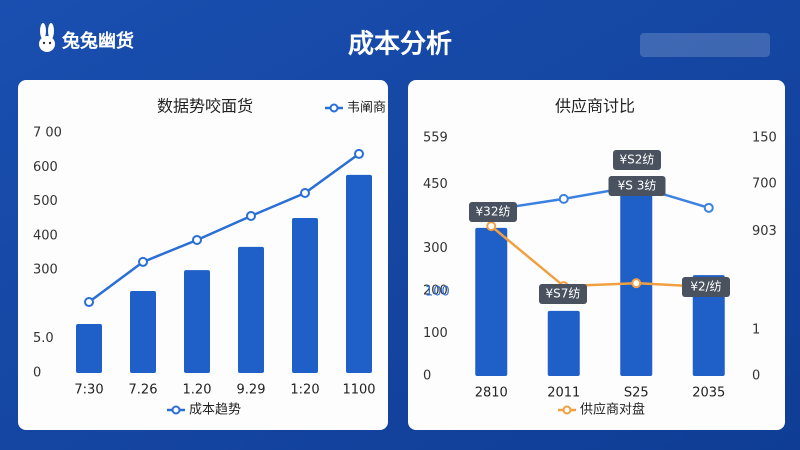 This screenshot has width=800, height=450. What do you see at coordinates (366, 108) in the screenshot?
I see `legend-label: 韦阐商` at bounding box center [366, 108].